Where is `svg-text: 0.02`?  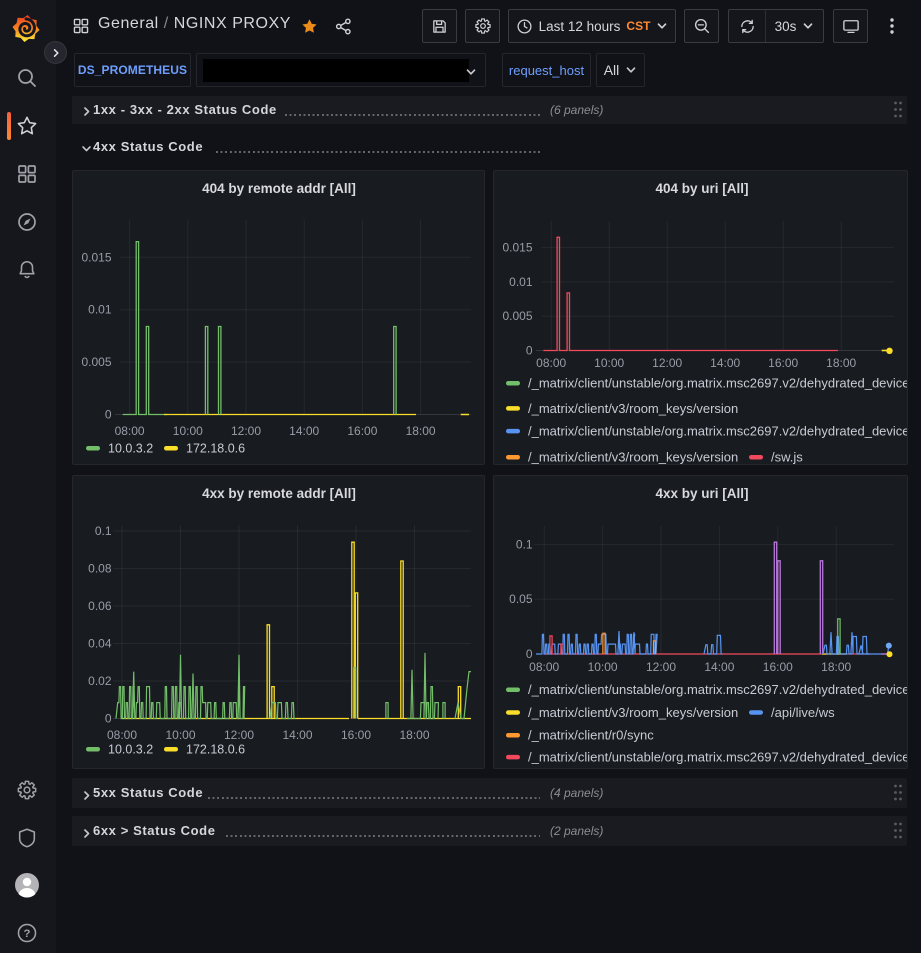
svg-text: 0.02 is located at coordinates (100, 681).